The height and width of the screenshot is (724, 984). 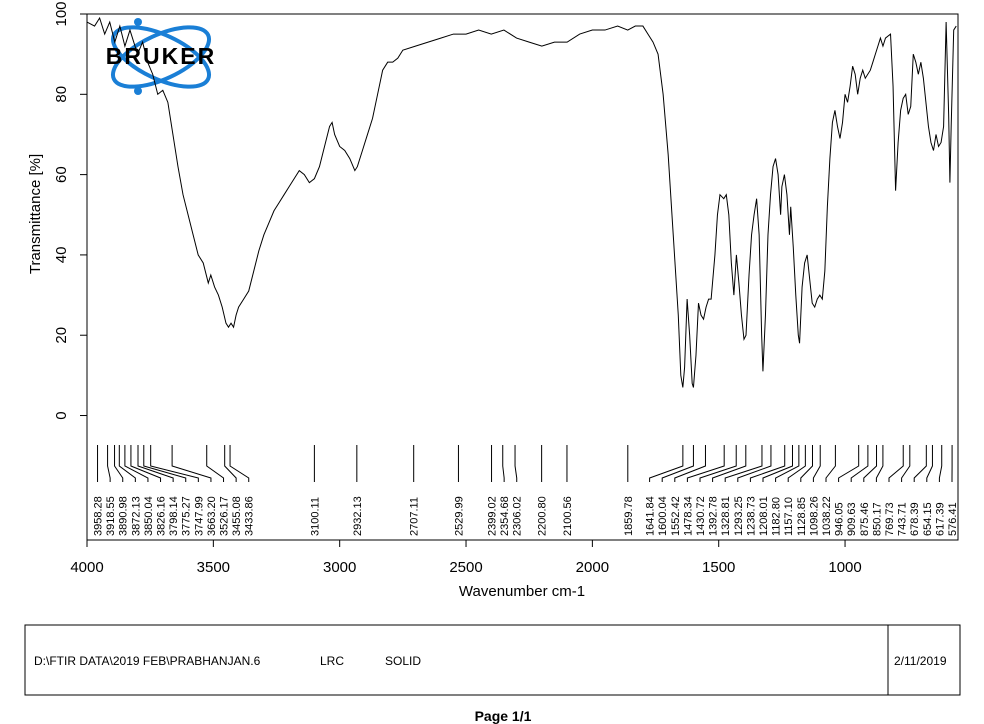 I want to click on peak-label: 3918.55, so click(x=111, y=516).